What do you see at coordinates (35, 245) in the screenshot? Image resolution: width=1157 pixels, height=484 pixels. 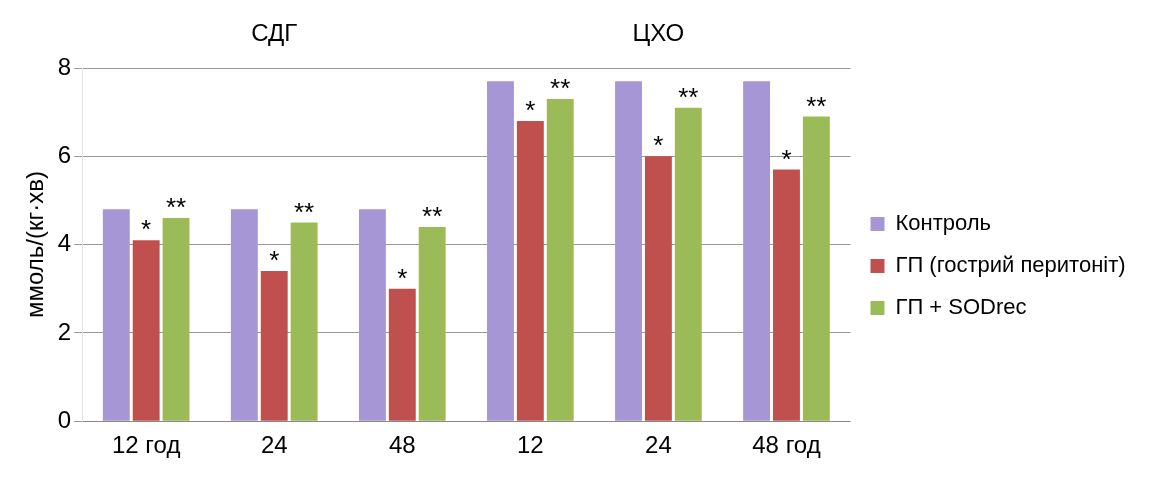 I see `y-axis-title: ммоль/(кг·хв)` at bounding box center [35, 245].